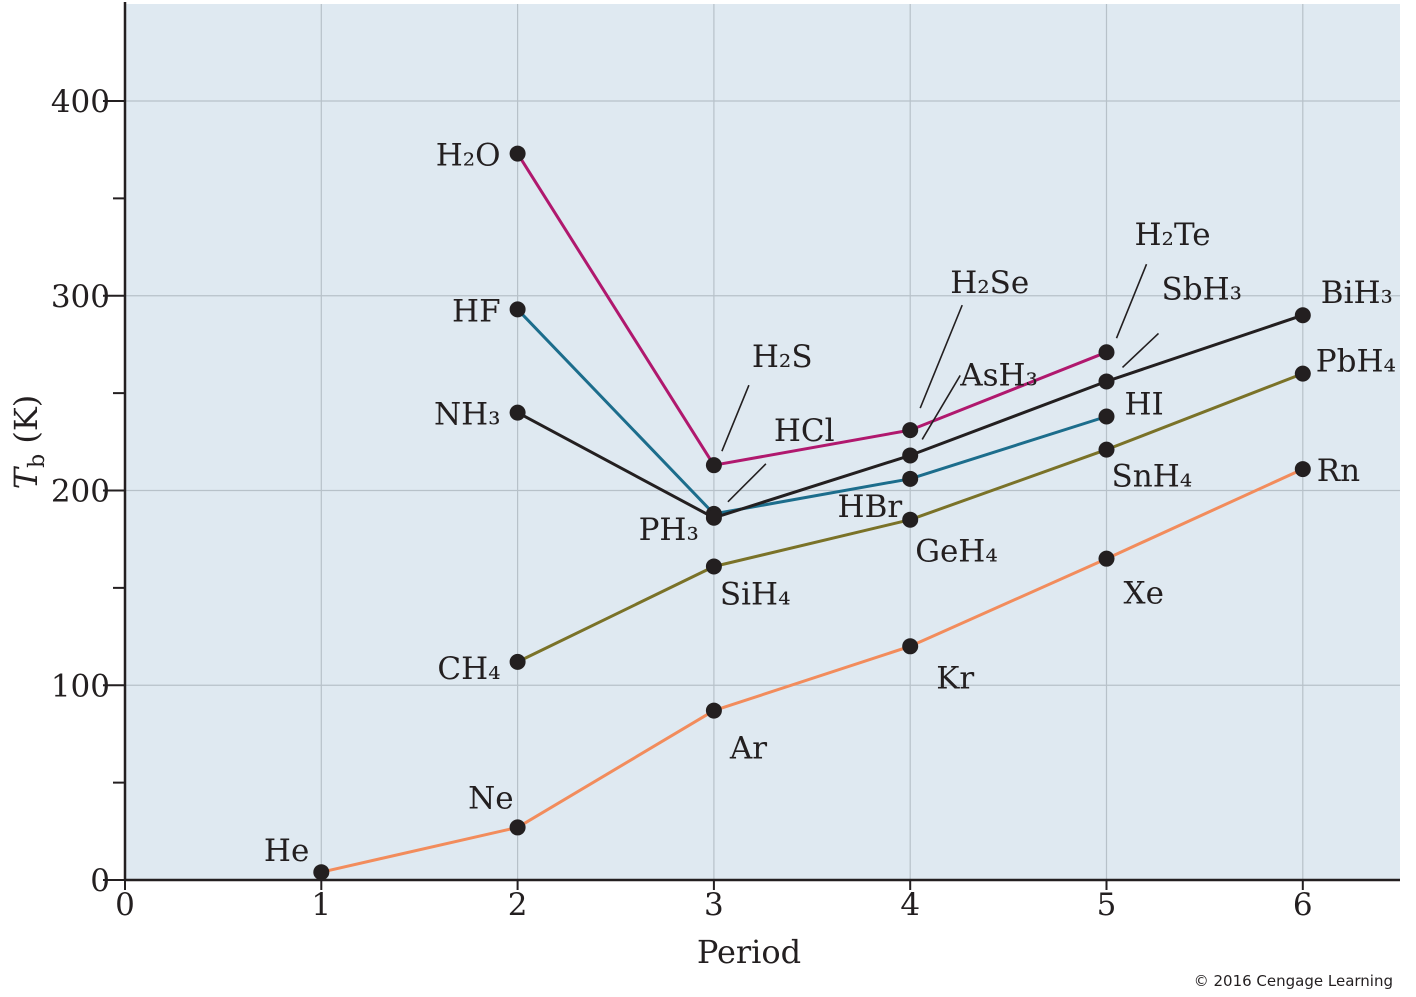 This screenshot has height=997, width=1416. I want to click on y-axis-subscript: b, so click(37, 461).